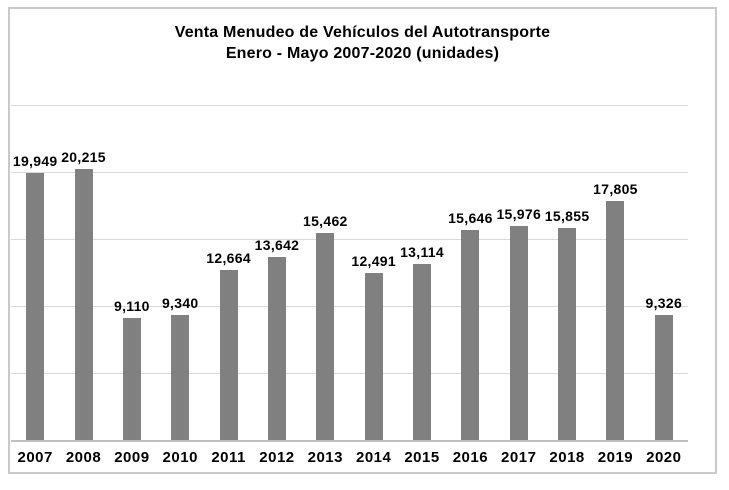 The image size is (729, 490). What do you see at coordinates (83, 304) in the screenshot?
I see `bar-2008` at bounding box center [83, 304].